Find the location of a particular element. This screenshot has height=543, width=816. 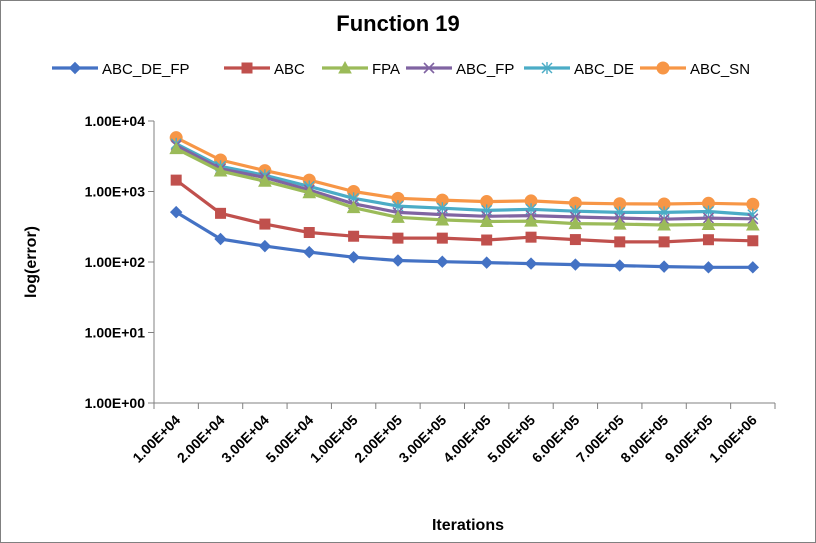

x-tick-label: 2.00E+05 is located at coordinates (378, 439).